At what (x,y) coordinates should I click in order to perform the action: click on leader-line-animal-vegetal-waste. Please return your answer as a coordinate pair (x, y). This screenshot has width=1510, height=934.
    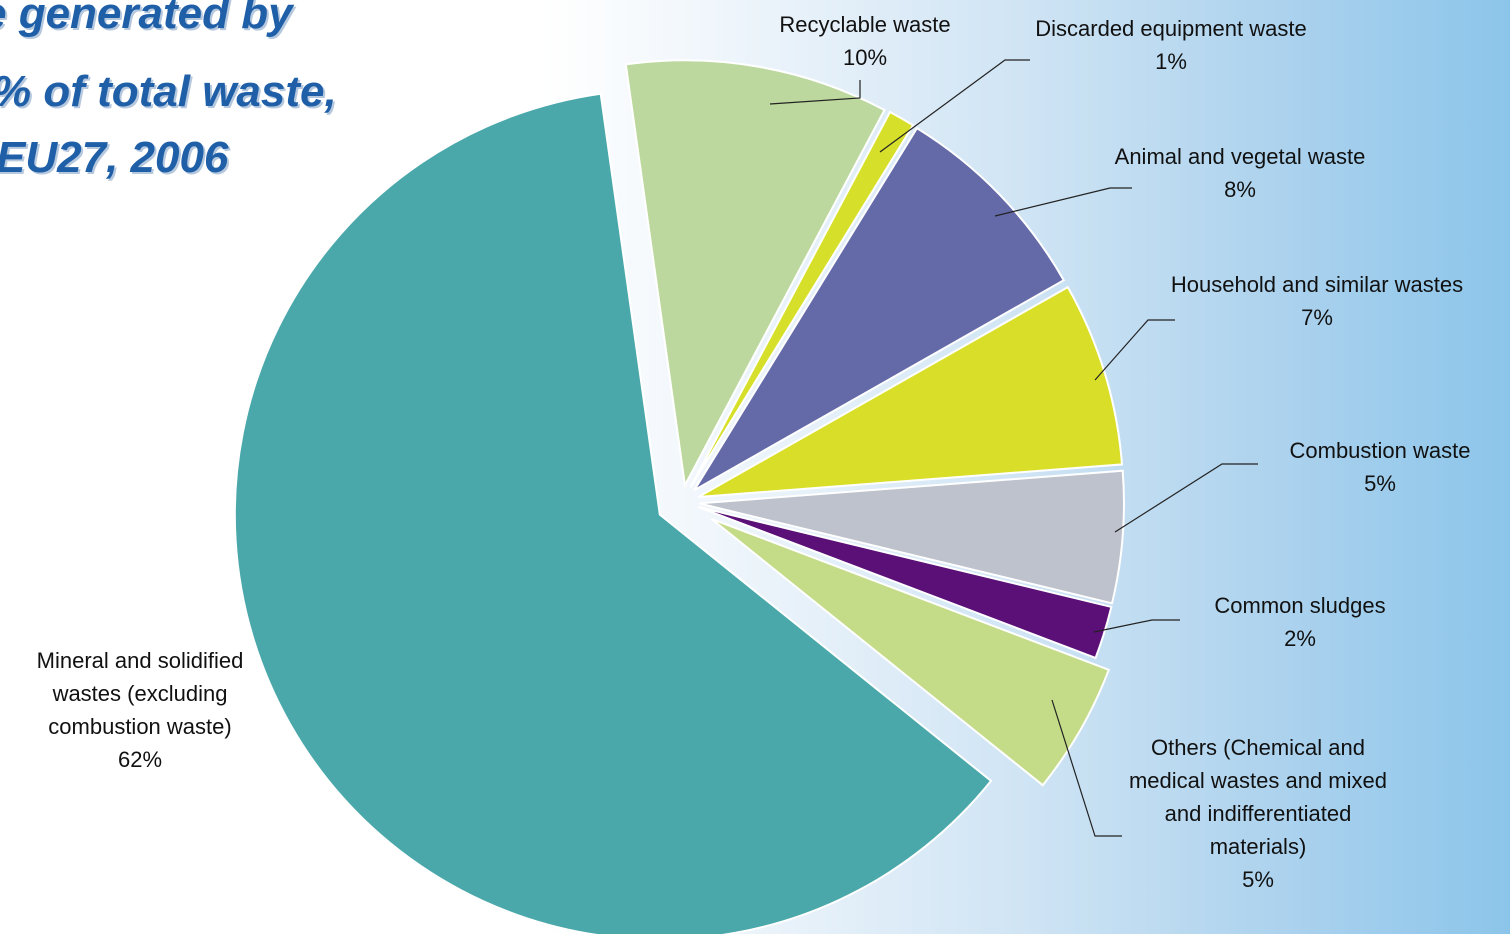
    Looking at the image, I should click on (1063, 202).